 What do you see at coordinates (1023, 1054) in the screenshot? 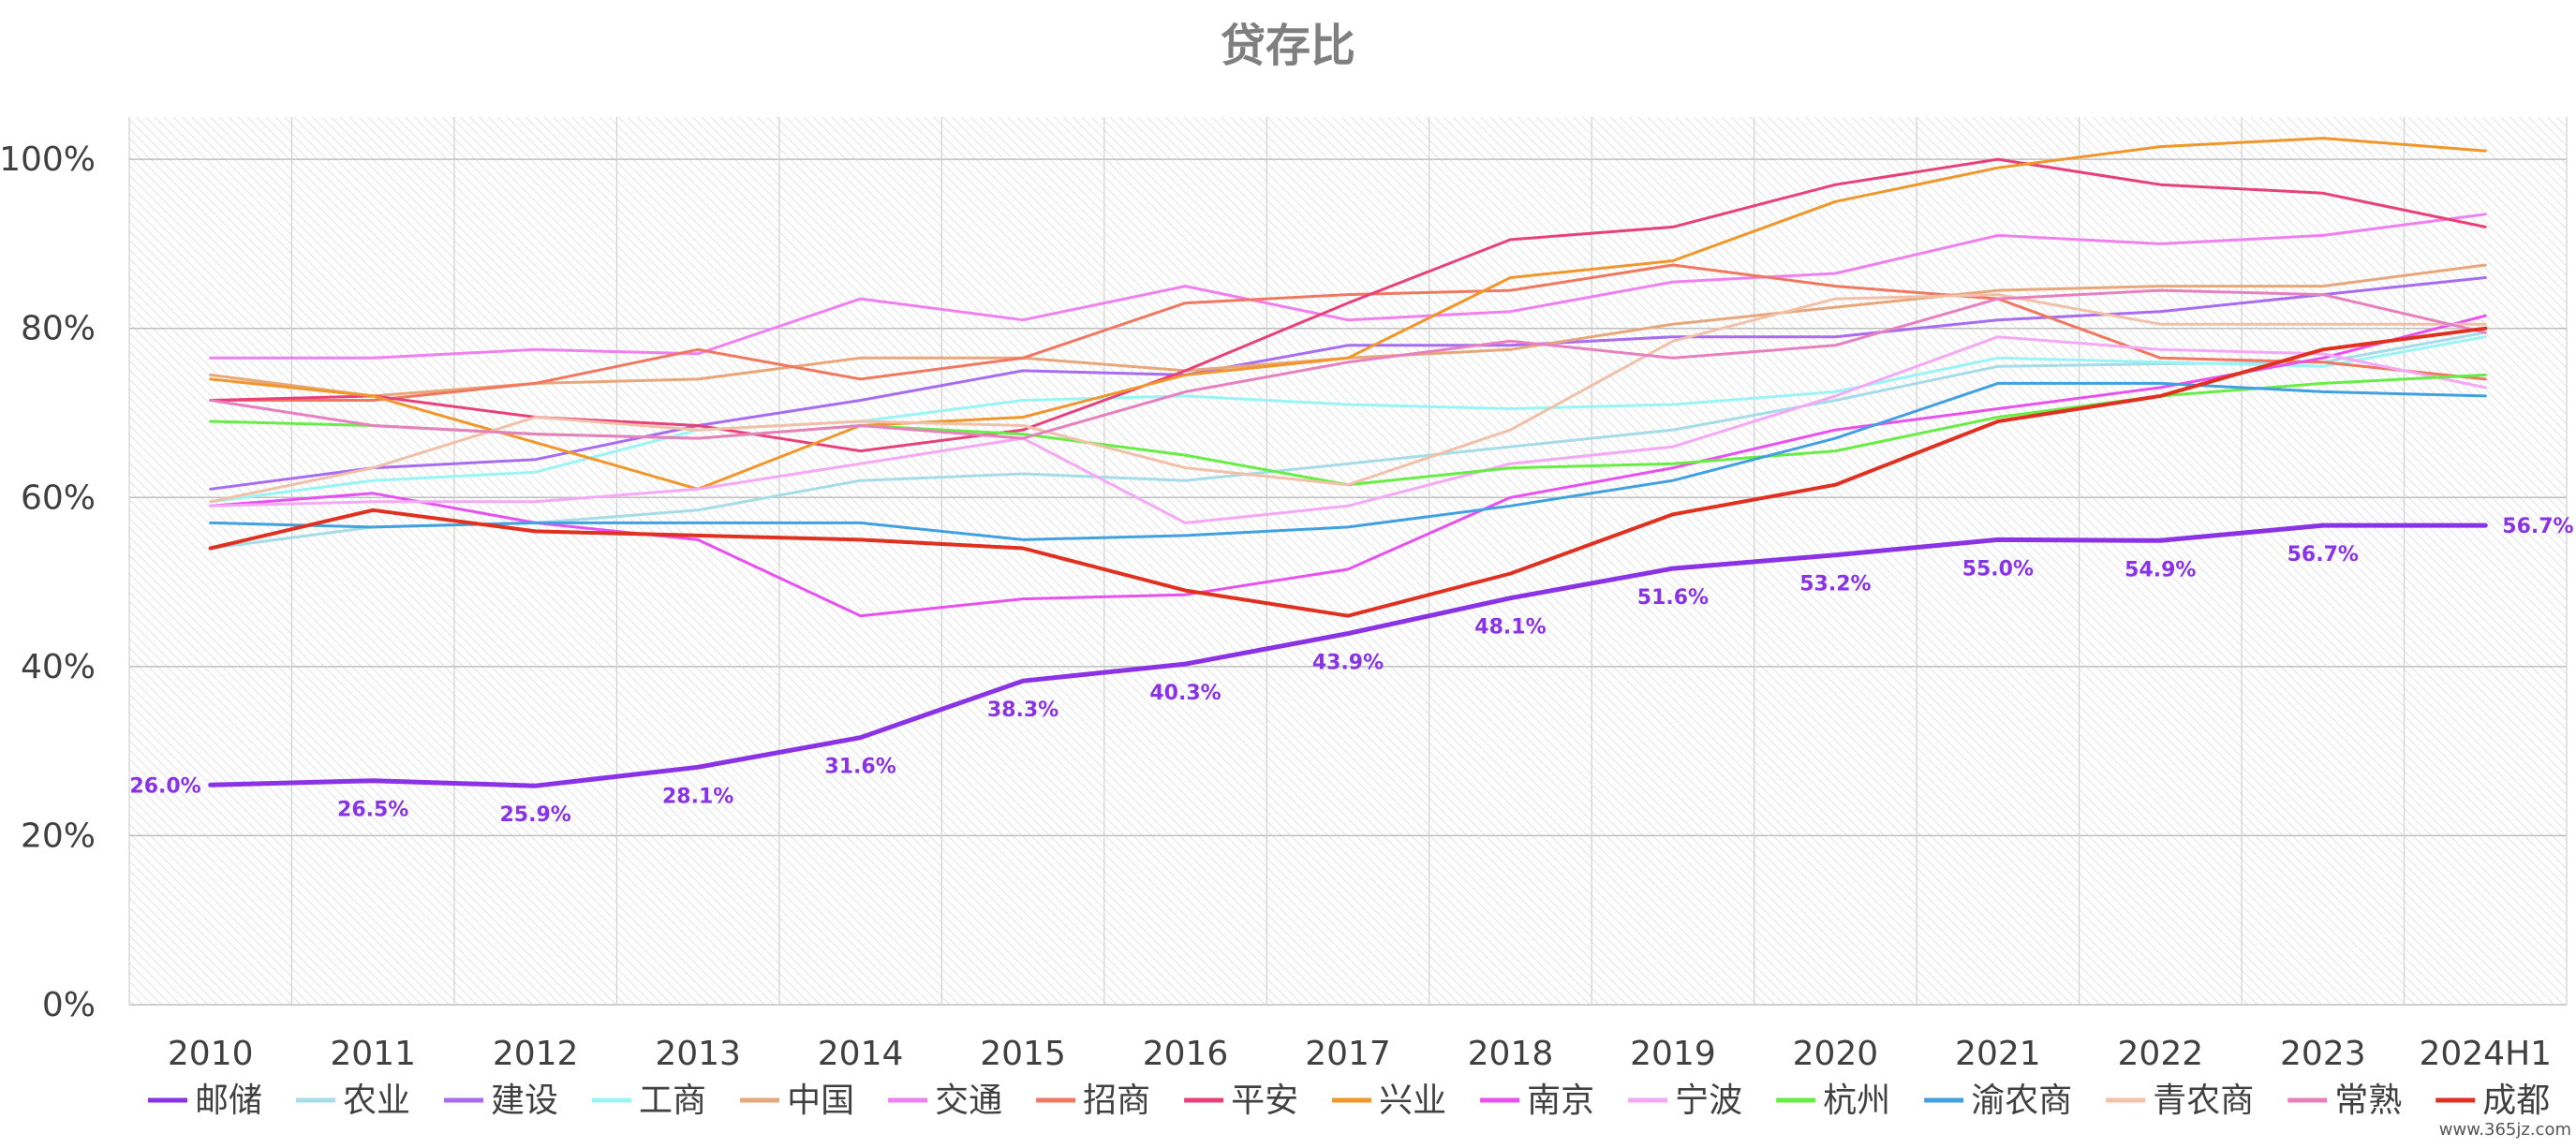
I see `x-tick-label: 2015` at bounding box center [1023, 1054].